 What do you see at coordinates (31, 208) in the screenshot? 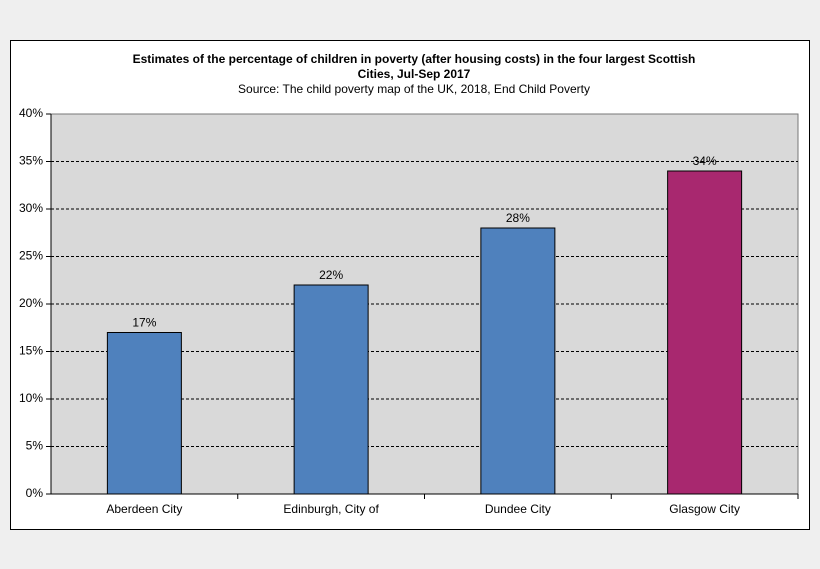
I see `y-tick-label: 30%` at bounding box center [31, 208].